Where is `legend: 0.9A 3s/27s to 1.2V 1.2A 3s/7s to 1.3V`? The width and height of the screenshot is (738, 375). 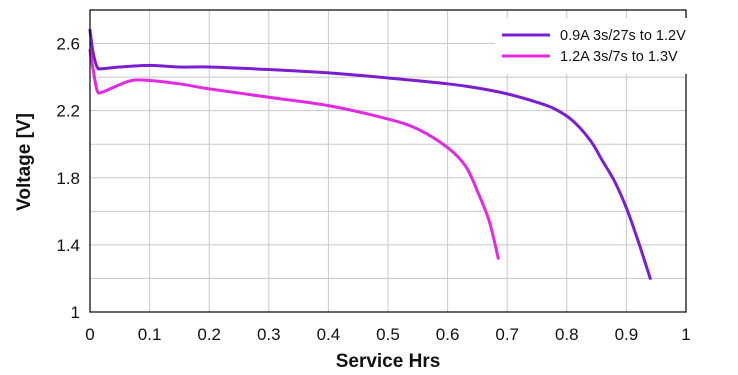
legend: 0.9A 3s/27s to 1.2V 1.2A 3s/7s to 1.3V is located at coordinates (594, 46).